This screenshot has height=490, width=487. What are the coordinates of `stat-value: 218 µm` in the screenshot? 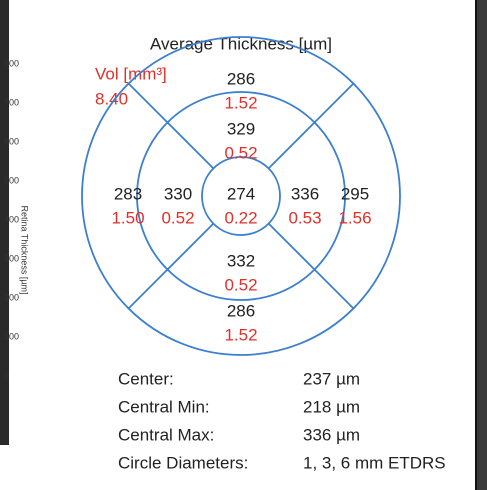 It's located at (331, 406).